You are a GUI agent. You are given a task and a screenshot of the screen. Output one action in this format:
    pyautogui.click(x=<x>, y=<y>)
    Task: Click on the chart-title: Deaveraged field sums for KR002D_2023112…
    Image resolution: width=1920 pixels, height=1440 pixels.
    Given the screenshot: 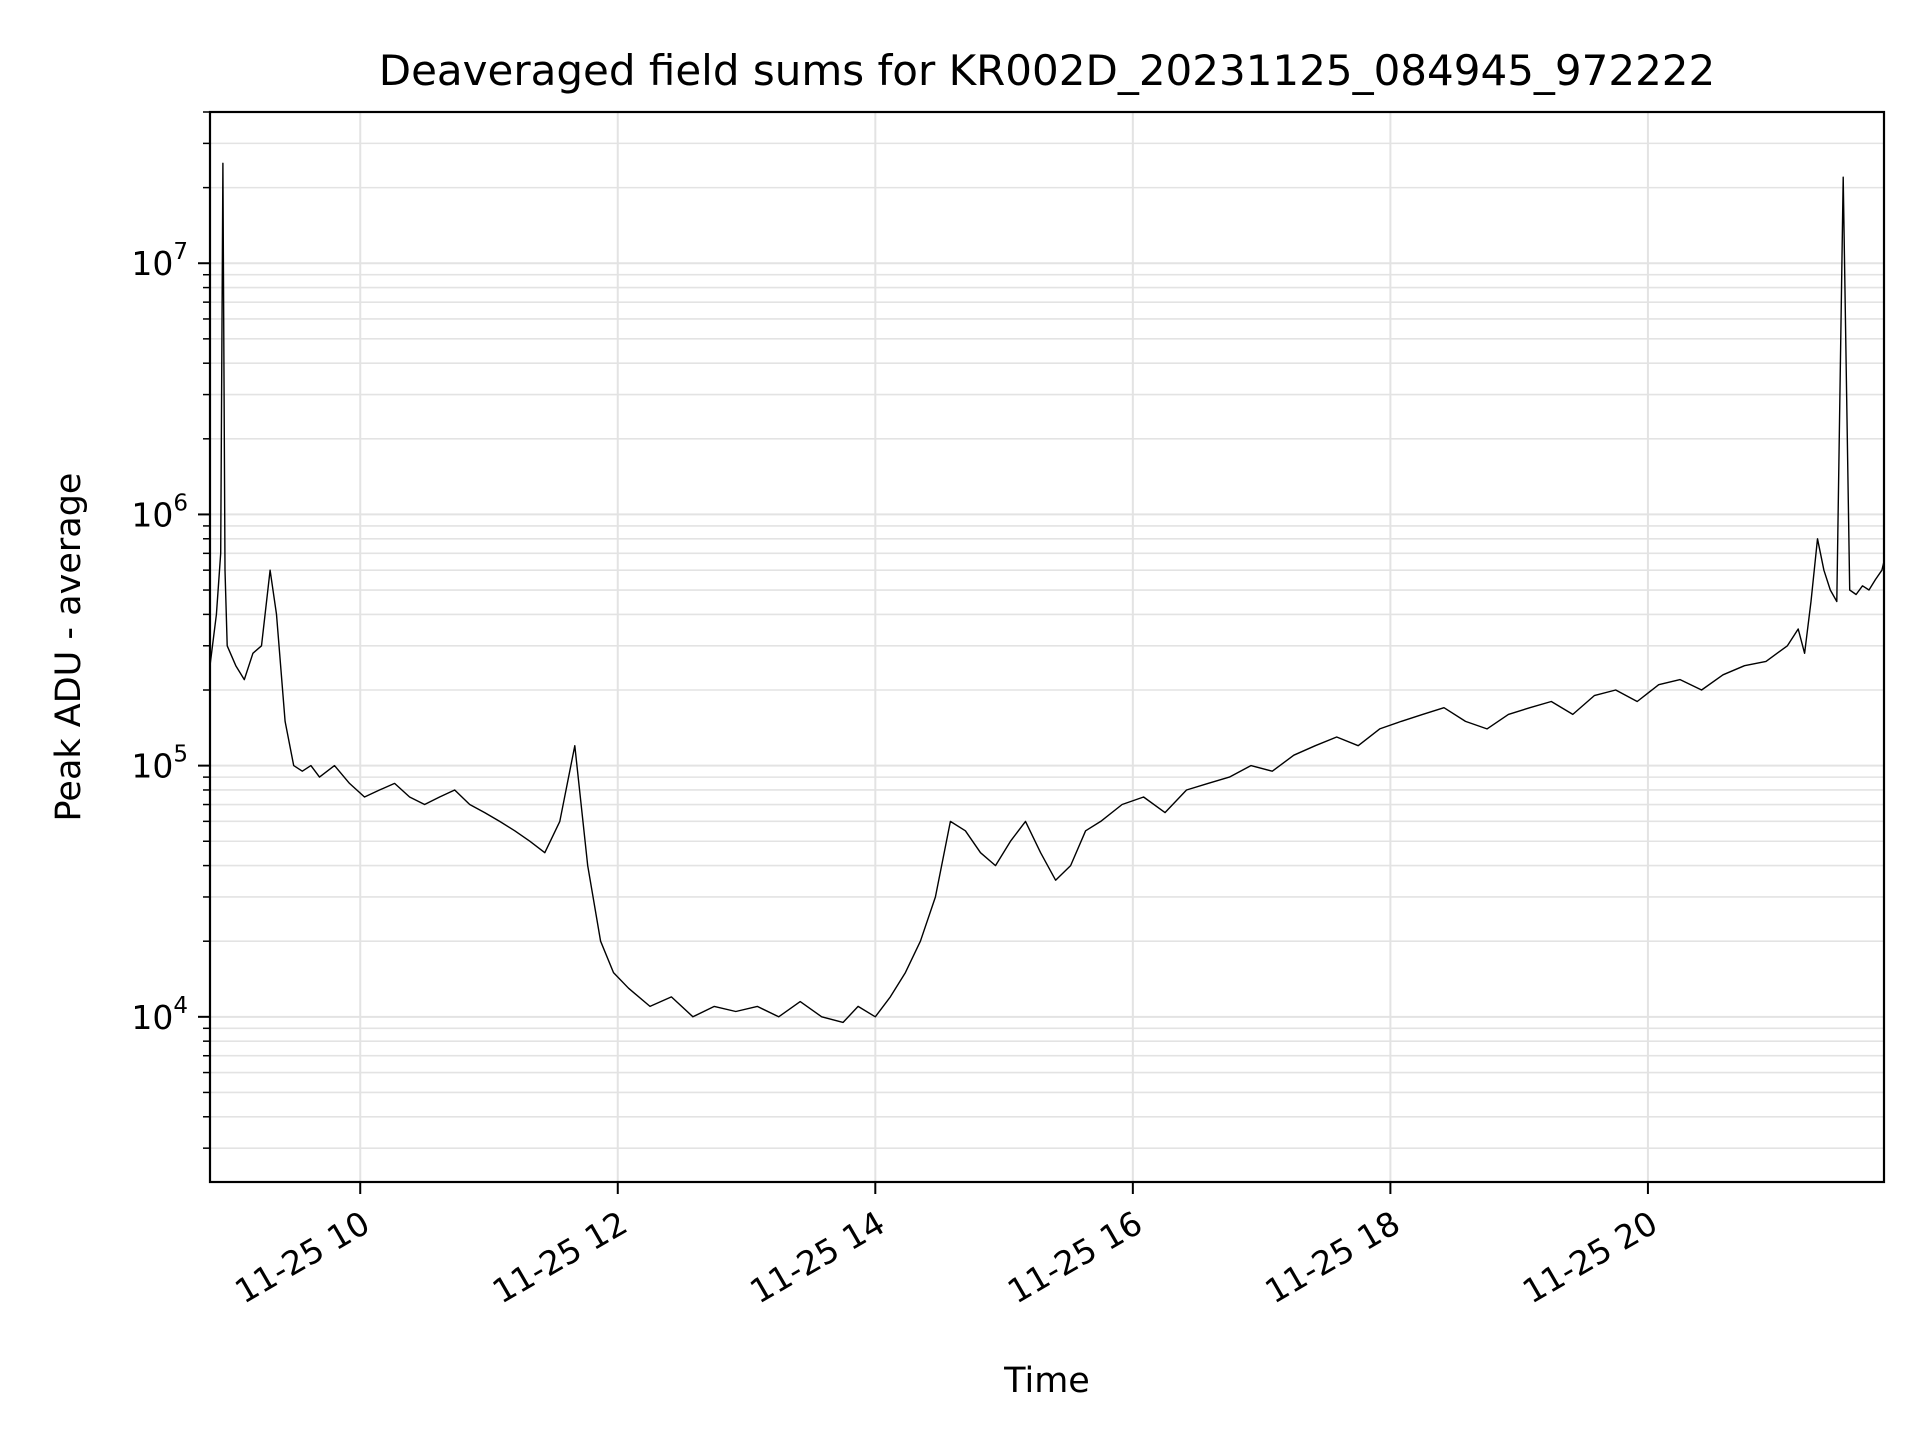 What is the action you would take?
    pyautogui.click(x=1047, y=70)
    